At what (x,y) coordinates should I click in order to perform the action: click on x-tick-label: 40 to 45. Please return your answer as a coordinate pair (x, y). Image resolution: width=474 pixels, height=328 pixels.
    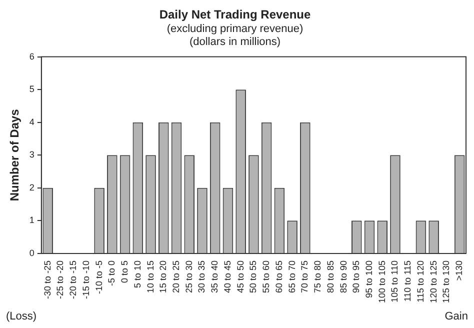
    Looking at the image, I should click on (227, 276).